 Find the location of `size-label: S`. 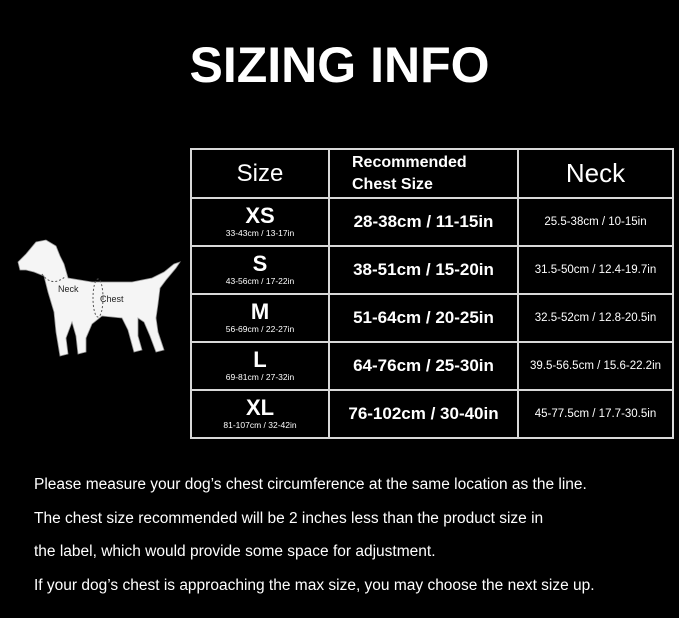

size-label: S is located at coordinates (260, 263).